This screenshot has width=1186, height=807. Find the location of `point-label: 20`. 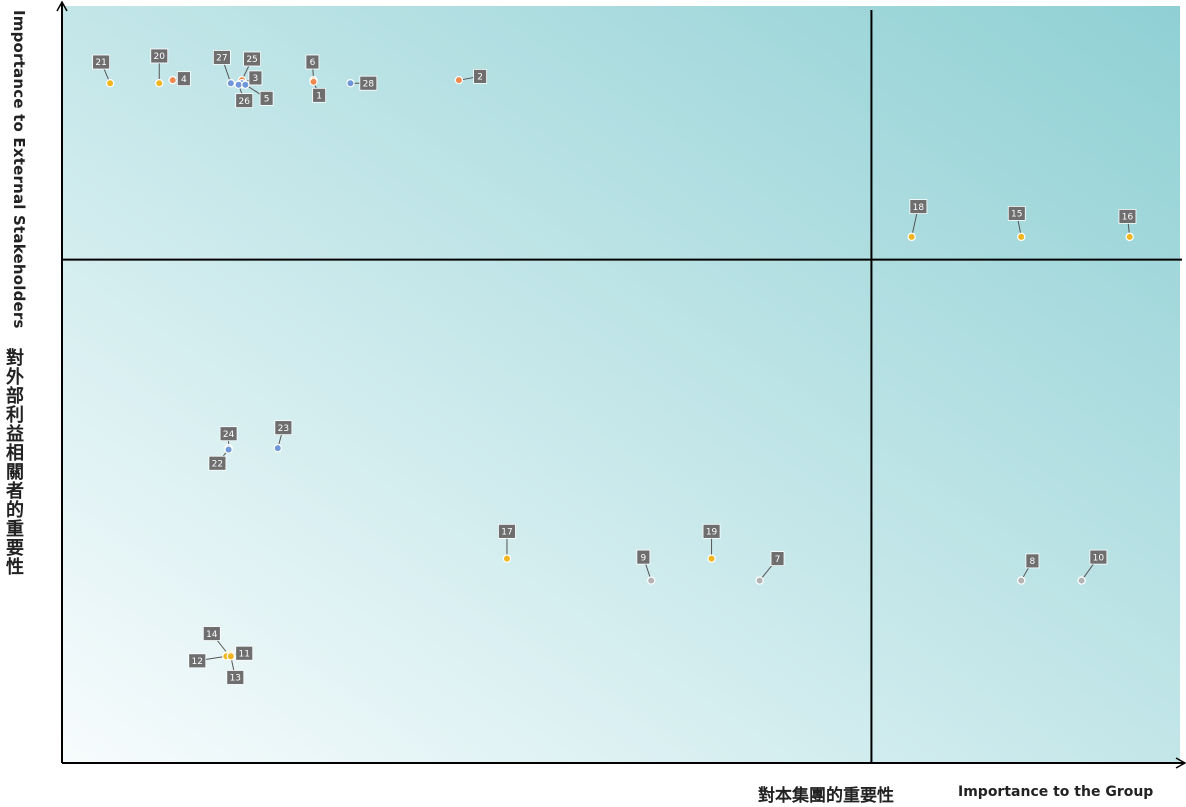

point-label: 20 is located at coordinates (160, 57).